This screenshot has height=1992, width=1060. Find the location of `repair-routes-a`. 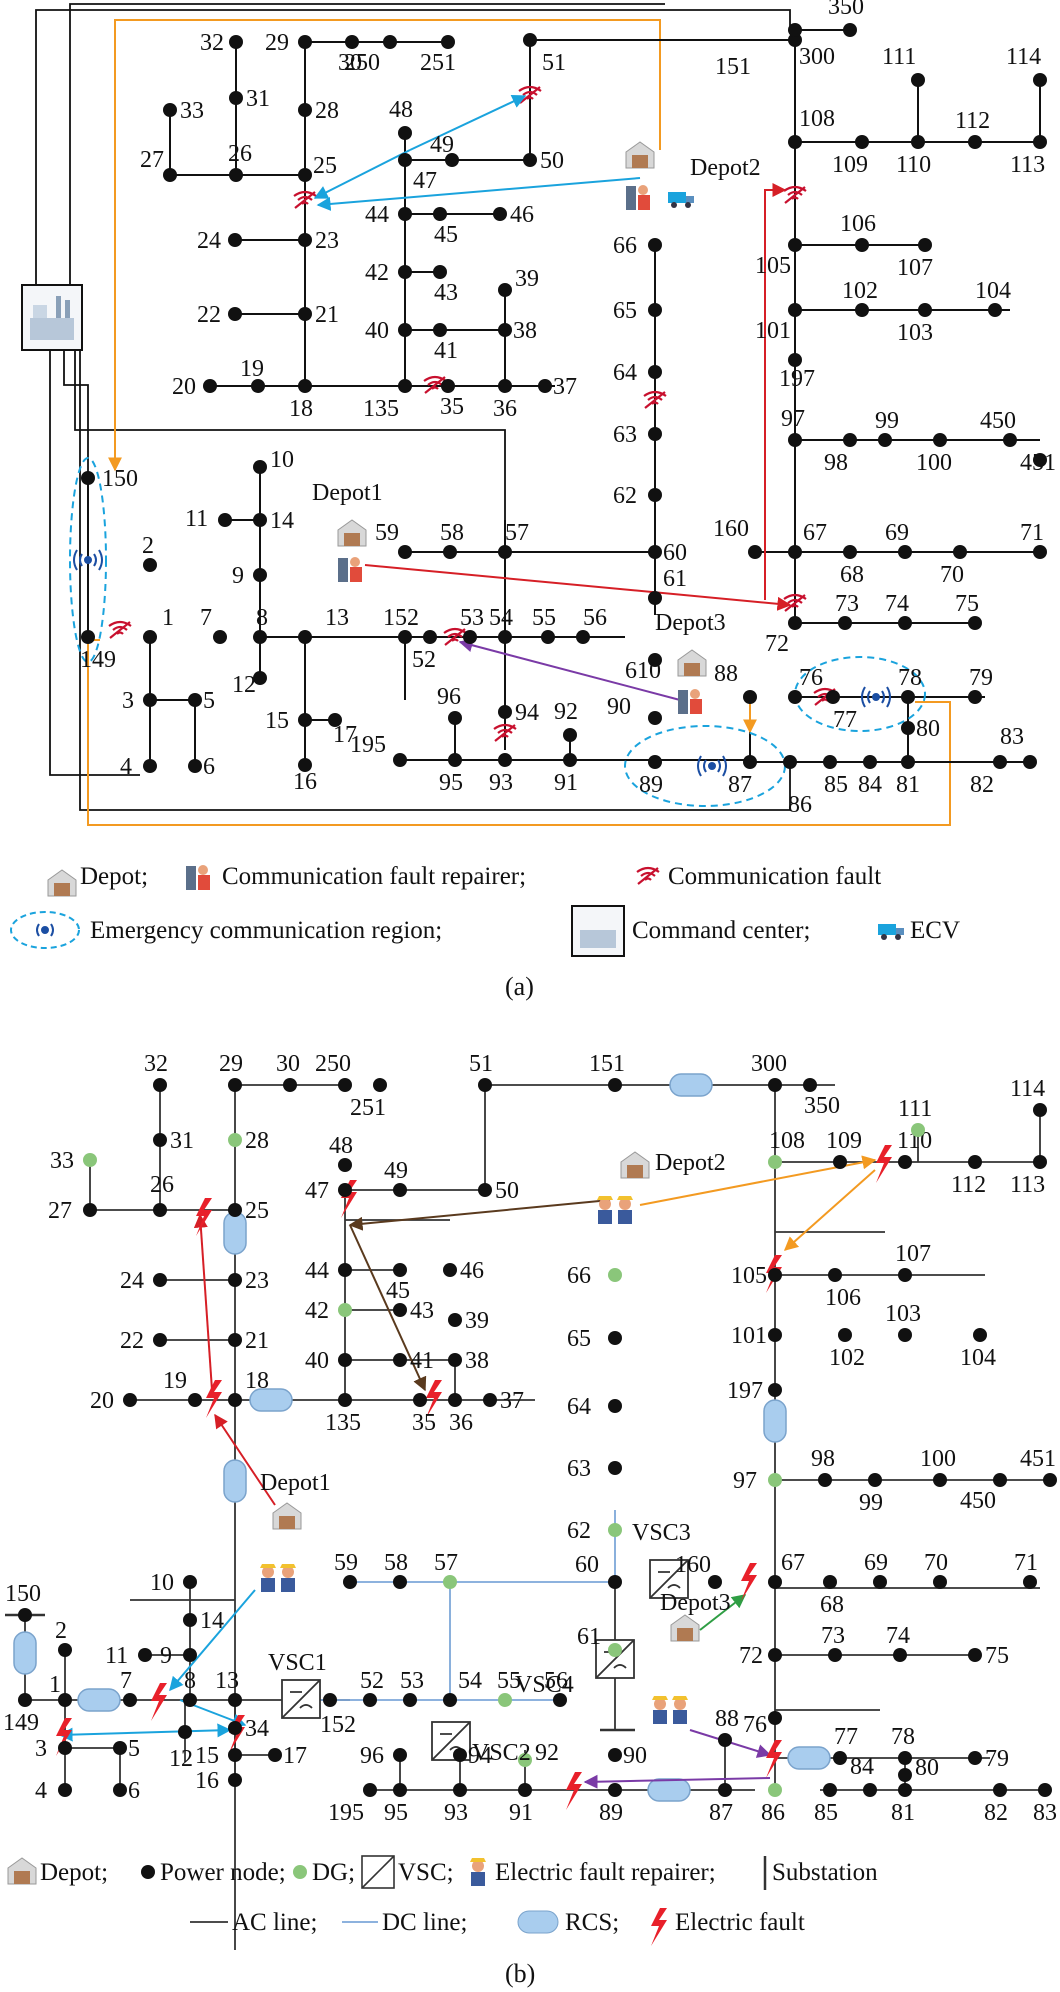

repair-routes-a is located at coordinates (552, 414).